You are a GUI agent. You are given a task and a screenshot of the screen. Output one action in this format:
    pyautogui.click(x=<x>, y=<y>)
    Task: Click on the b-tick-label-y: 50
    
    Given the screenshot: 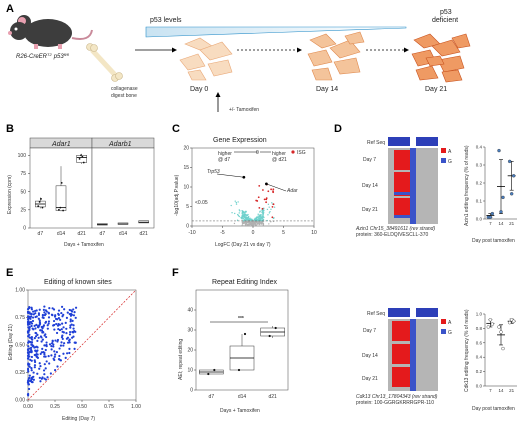 What is the action you would take?
    pyautogui.click(x=23, y=192)
    